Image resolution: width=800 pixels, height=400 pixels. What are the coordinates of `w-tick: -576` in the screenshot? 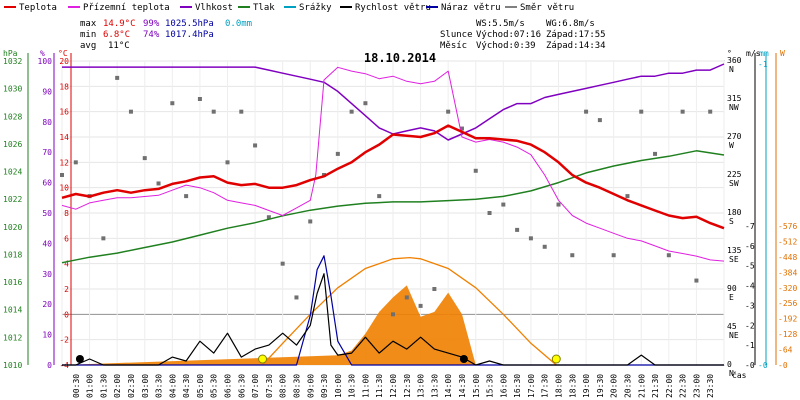 It's located at (787, 226).